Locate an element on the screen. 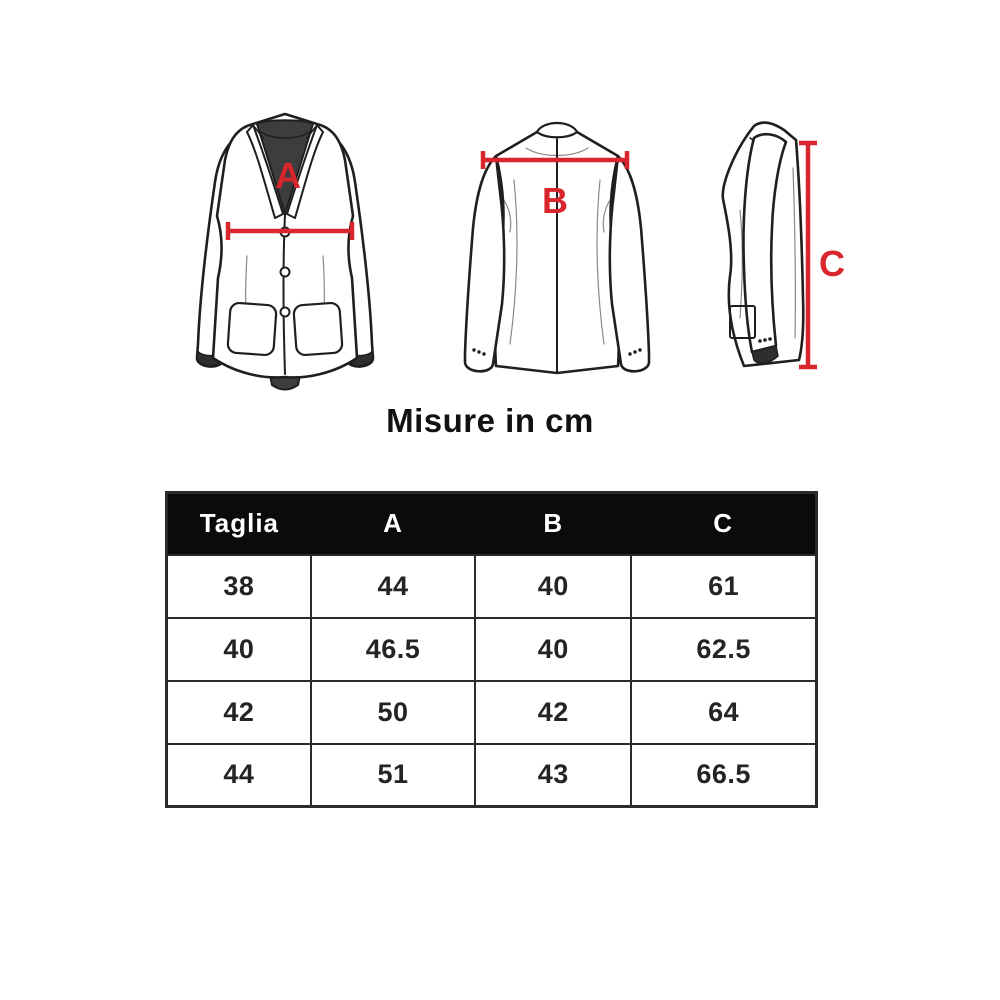  measurement-label-c: C is located at coordinates (832, 263).